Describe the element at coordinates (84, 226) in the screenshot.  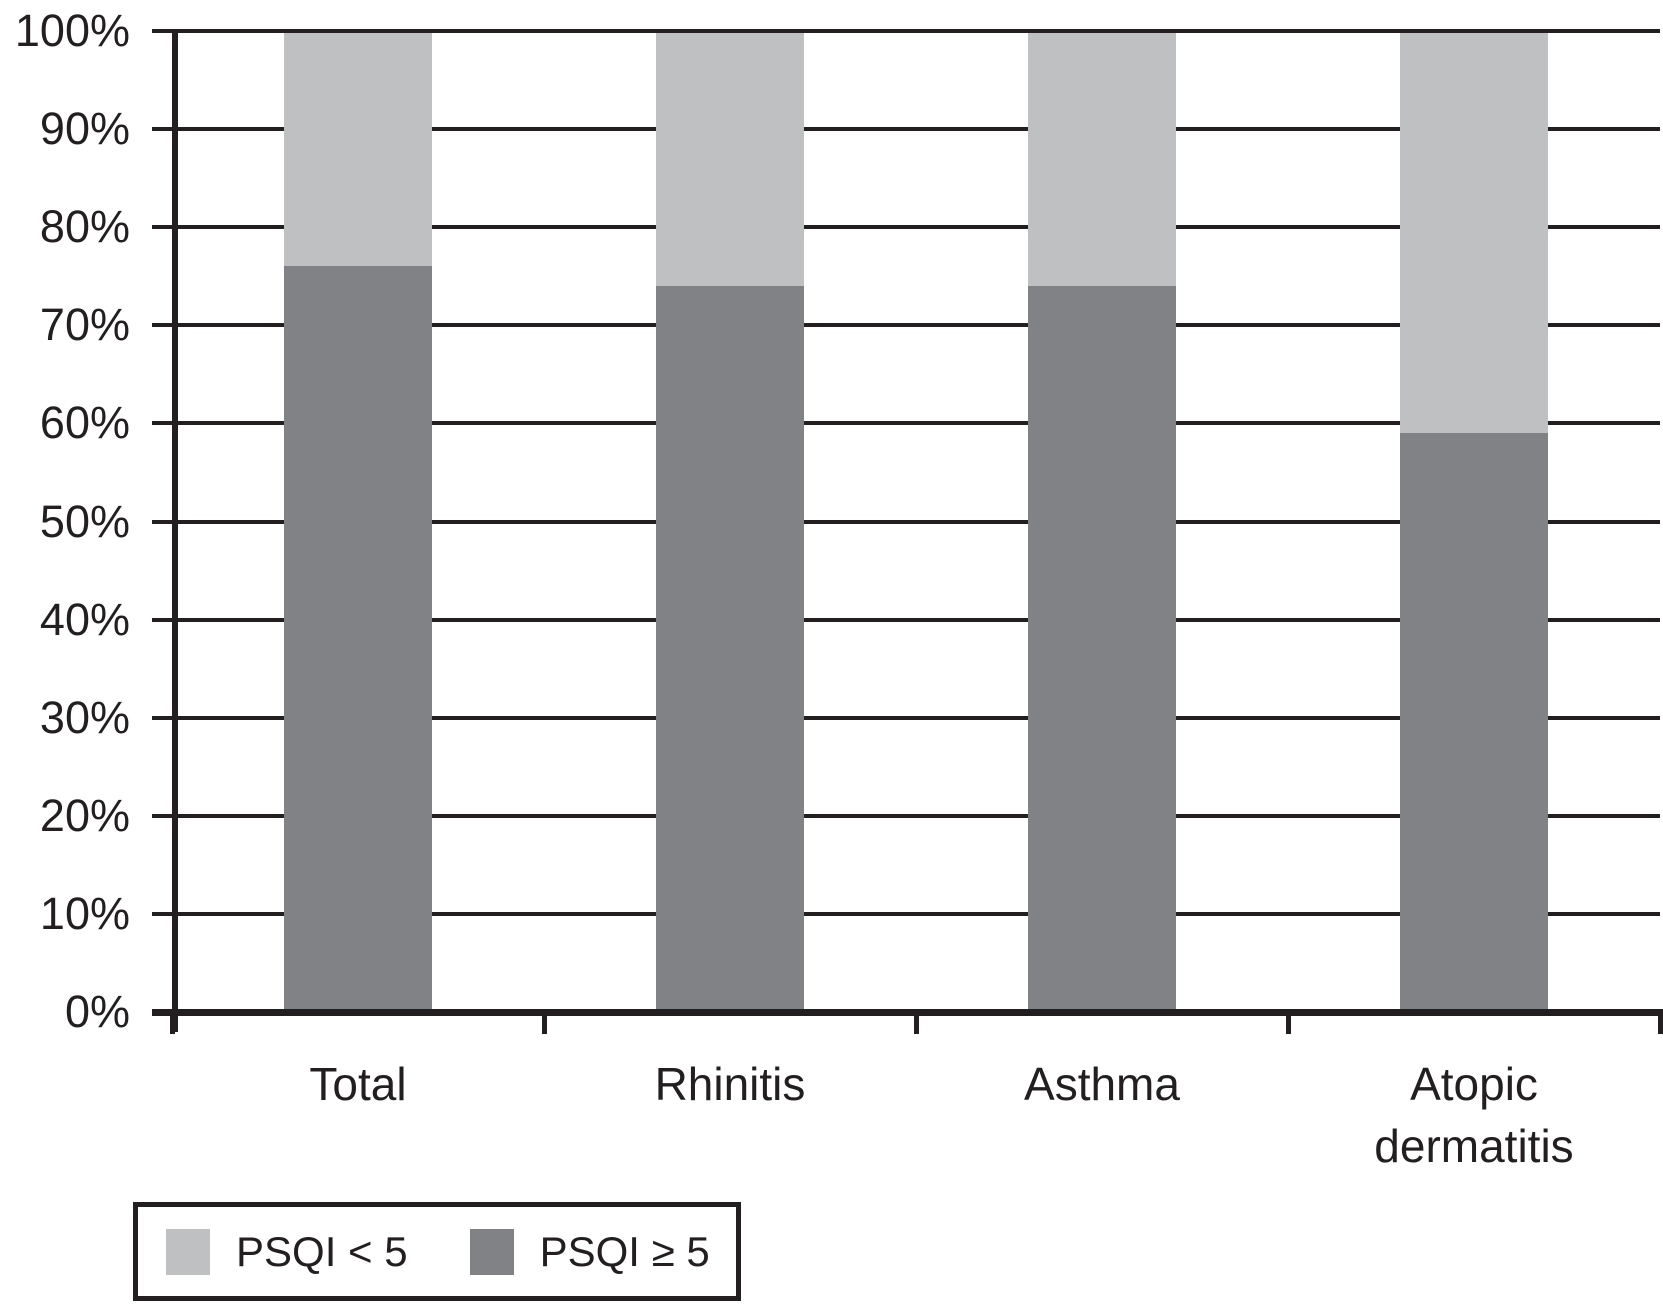
I see `y-tick-label: 80%` at that location.